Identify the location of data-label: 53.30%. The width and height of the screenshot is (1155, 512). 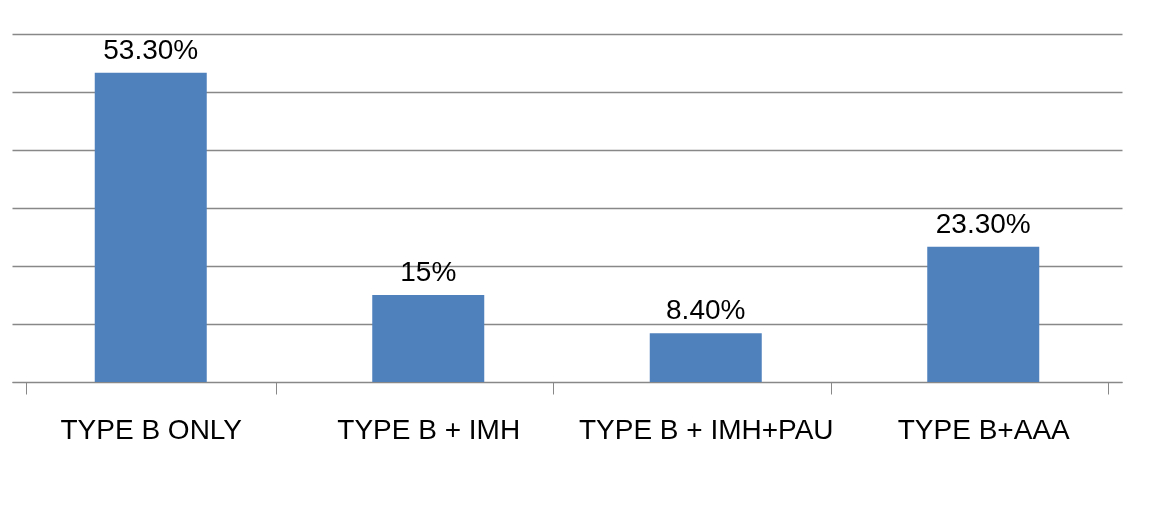
(151, 49).